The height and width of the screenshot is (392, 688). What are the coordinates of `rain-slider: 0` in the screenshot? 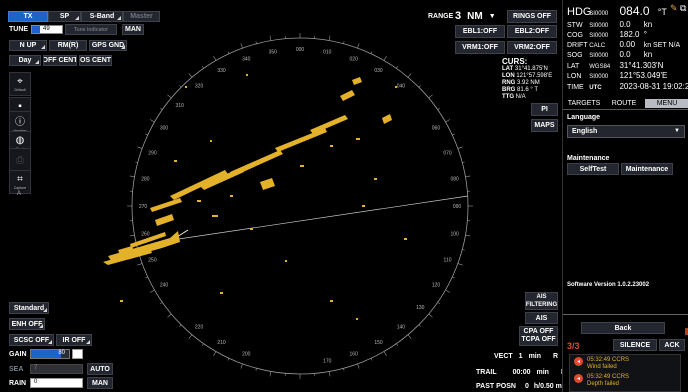 It's located at (56, 383).